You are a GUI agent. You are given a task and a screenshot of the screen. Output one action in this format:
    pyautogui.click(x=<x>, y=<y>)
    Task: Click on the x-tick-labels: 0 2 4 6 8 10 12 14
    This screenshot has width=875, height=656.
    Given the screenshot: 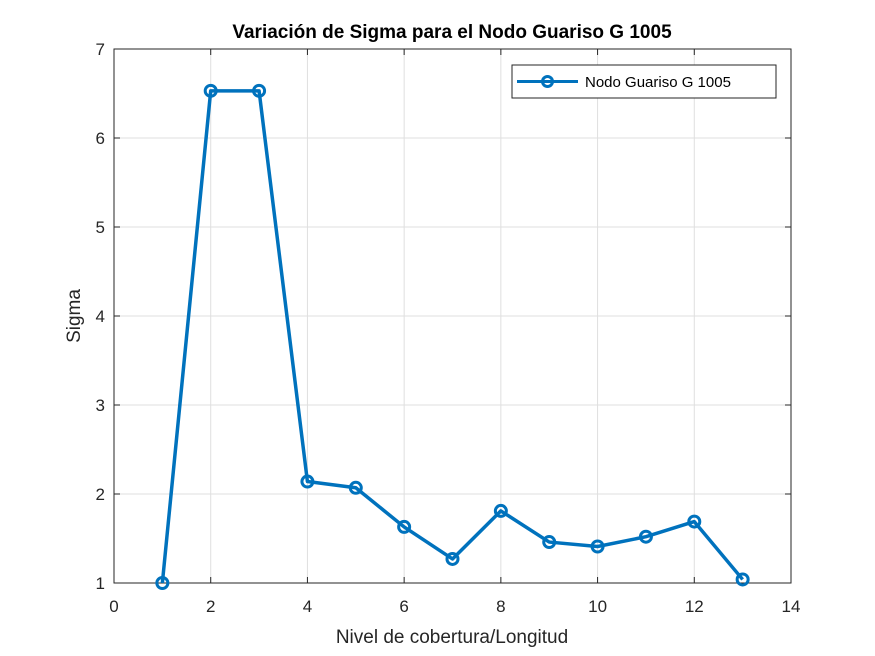 What is the action you would take?
    pyautogui.click(x=454, y=606)
    